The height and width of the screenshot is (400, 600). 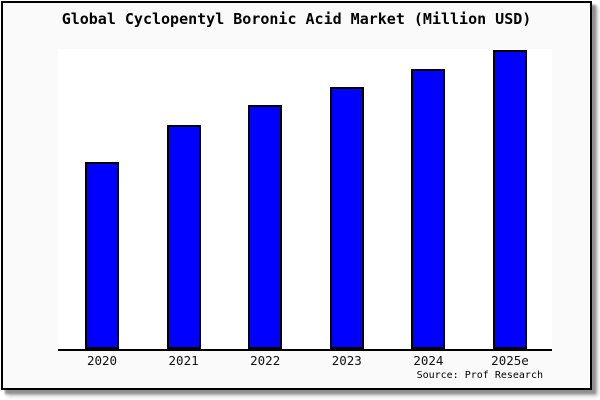 I want to click on x-tick-label-2020: 2020, so click(x=102, y=360).